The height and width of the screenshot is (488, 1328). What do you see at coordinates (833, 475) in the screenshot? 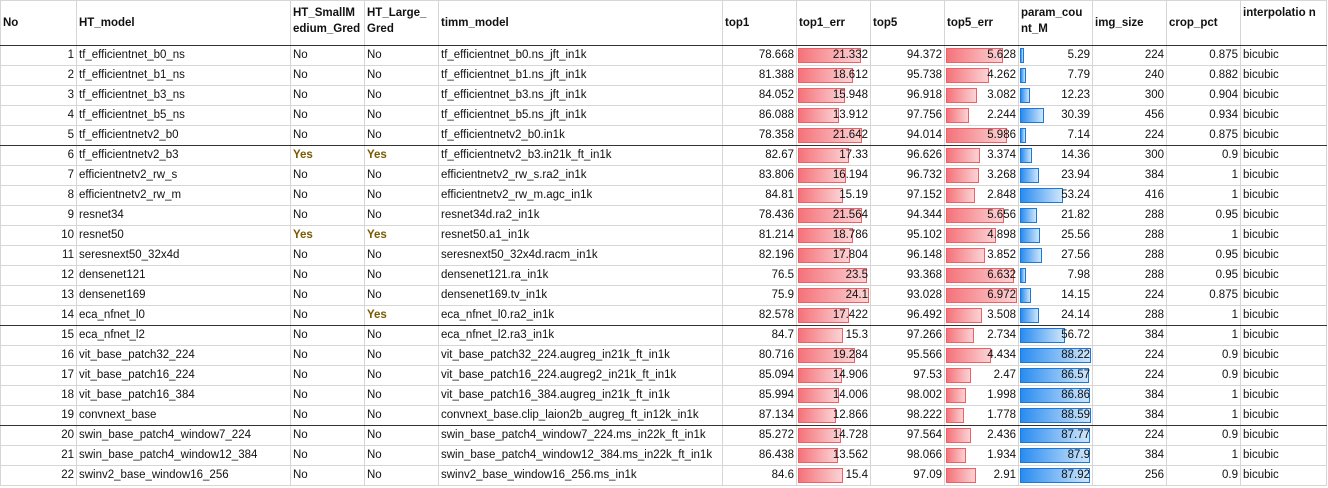
I see `cell-top1-err: 15.4` at bounding box center [833, 475].